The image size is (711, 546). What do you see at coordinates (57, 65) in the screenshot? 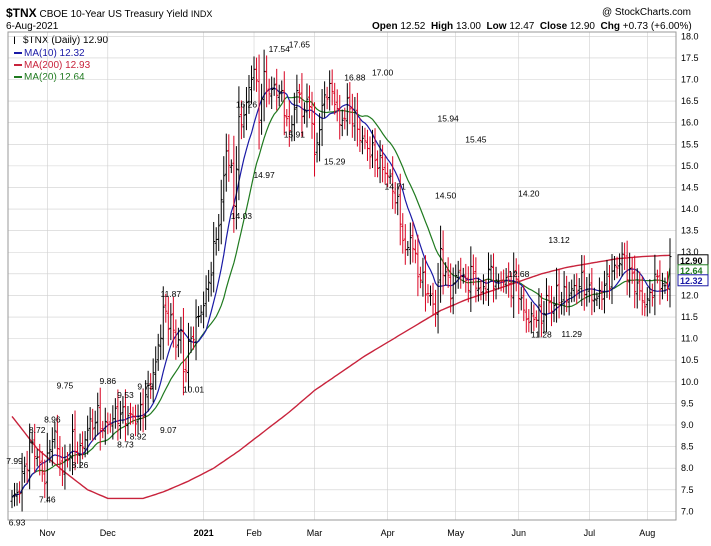
I see `legend-ma200-text: MA(200) 12.93` at bounding box center [57, 65].